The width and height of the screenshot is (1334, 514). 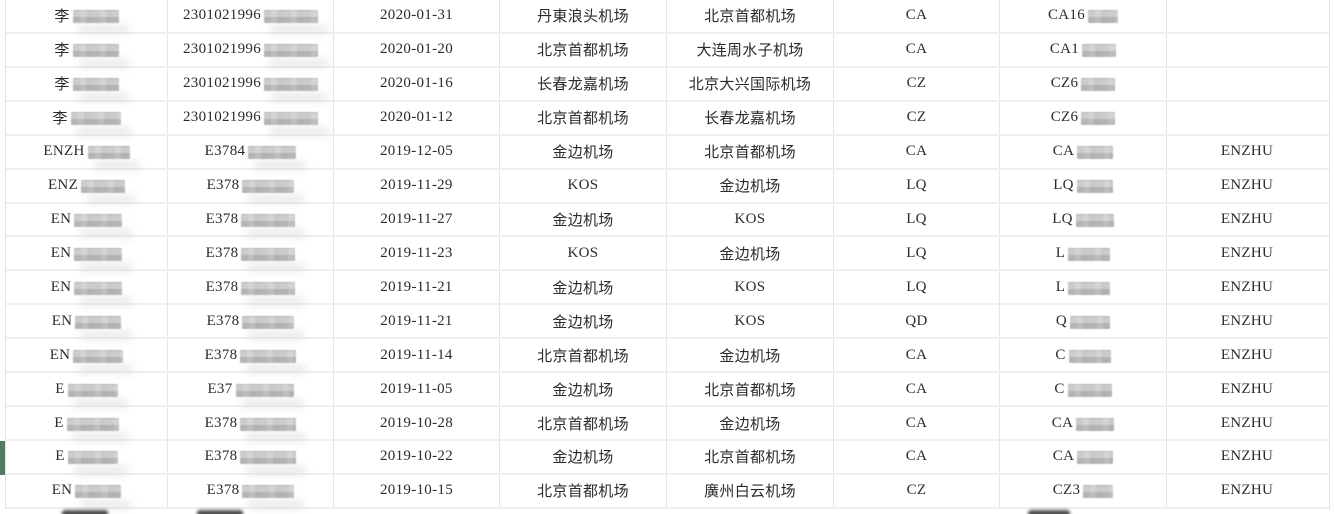 What do you see at coordinates (750, 490) in the screenshot?
I see `cell-arrival-airport: 廣州白云机场` at bounding box center [750, 490].